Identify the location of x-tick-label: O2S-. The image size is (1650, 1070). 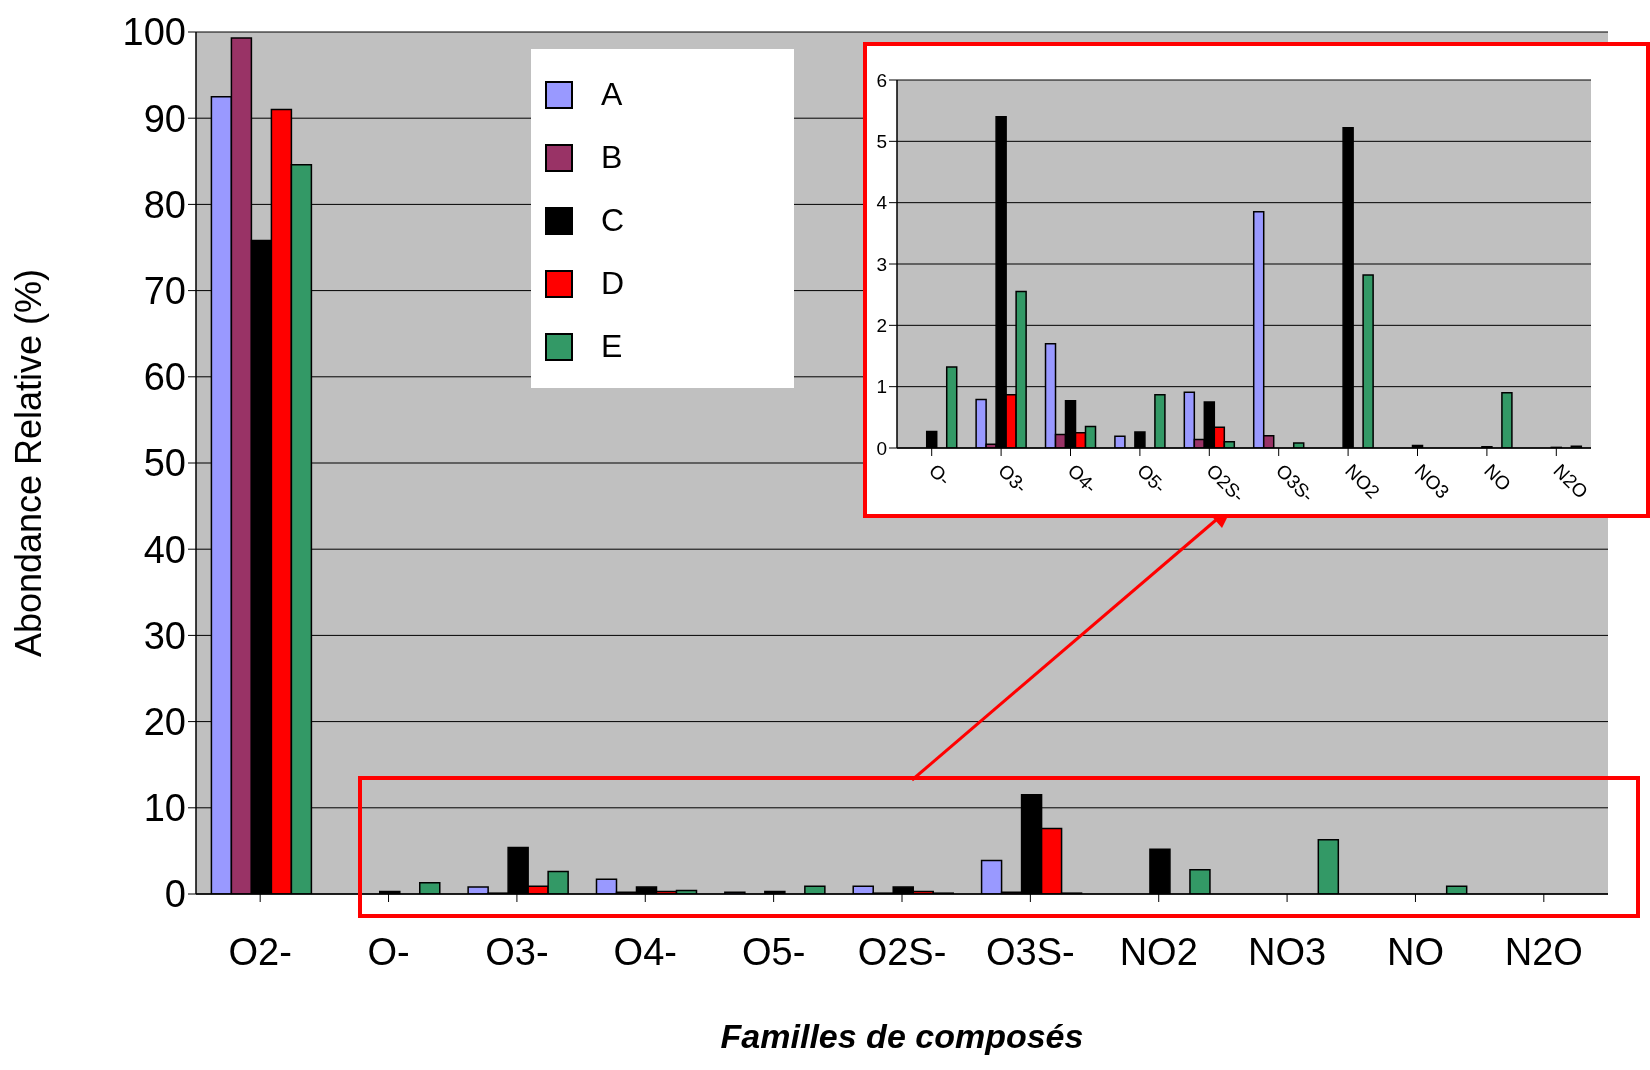
(902, 951).